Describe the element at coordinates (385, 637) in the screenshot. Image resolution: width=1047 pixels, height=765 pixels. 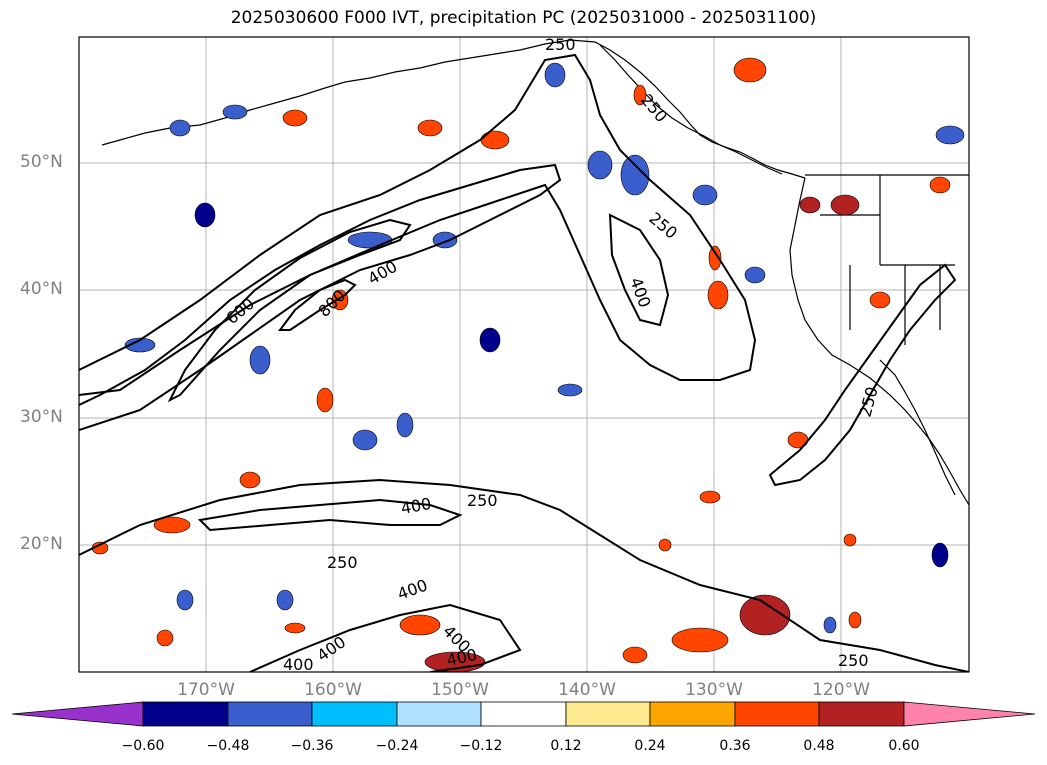
I see `contour-400-low` at that location.